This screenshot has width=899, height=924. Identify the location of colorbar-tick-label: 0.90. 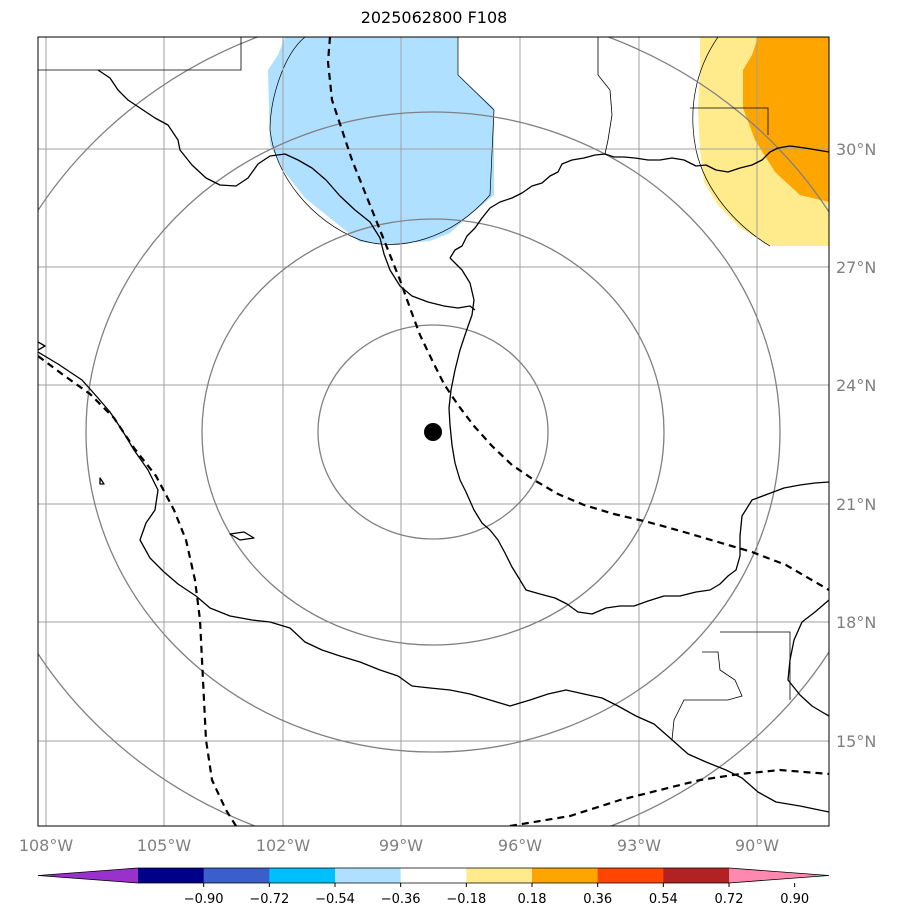
(794, 899).